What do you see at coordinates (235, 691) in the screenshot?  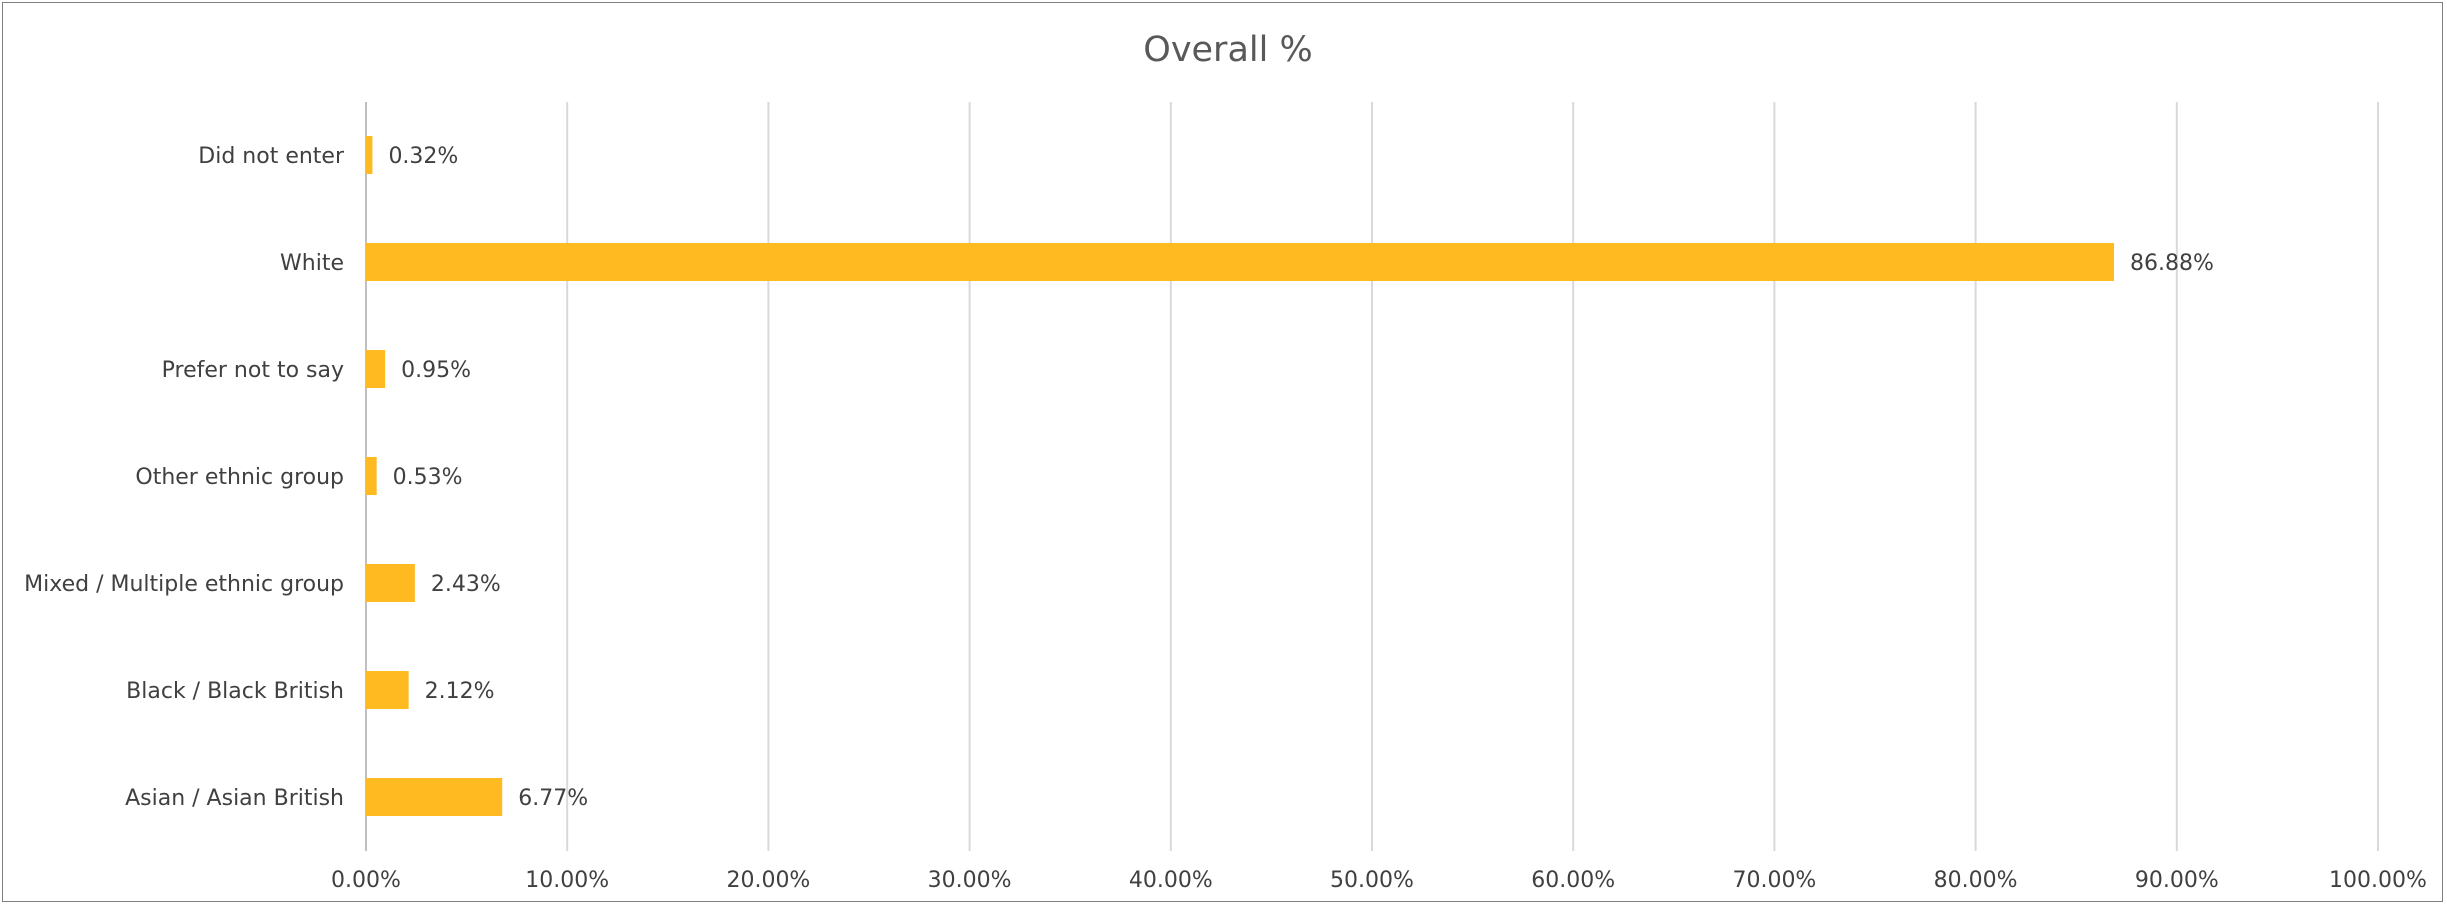 I see `category-label: Black / Black British` at bounding box center [235, 691].